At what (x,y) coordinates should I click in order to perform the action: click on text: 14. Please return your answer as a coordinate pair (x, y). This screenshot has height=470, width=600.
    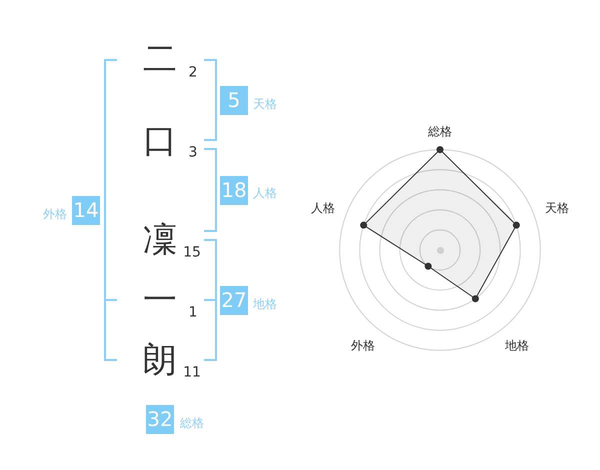
    Looking at the image, I should click on (86, 210).